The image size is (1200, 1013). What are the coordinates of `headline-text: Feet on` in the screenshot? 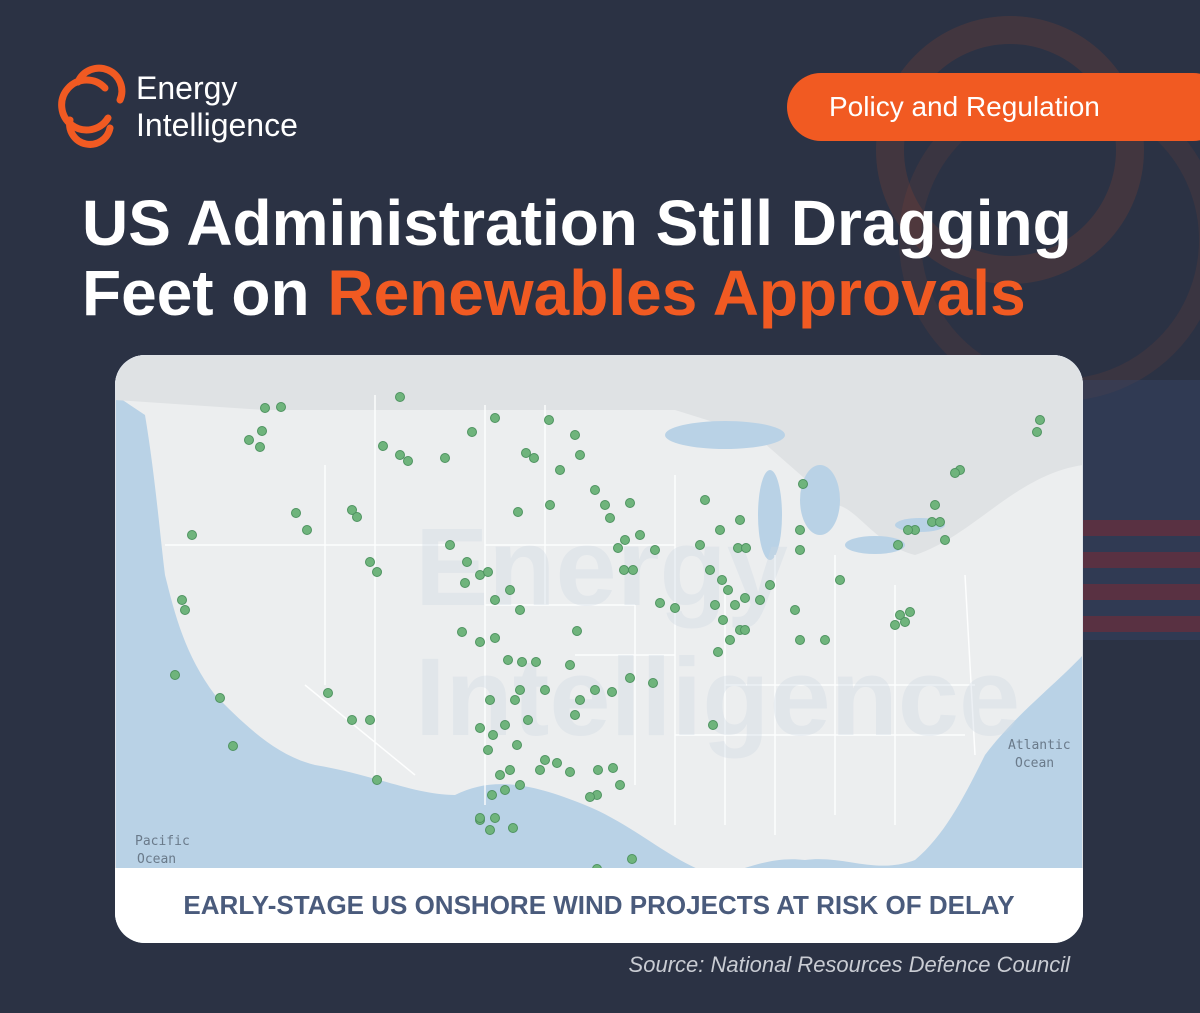 It's located at (196, 293).